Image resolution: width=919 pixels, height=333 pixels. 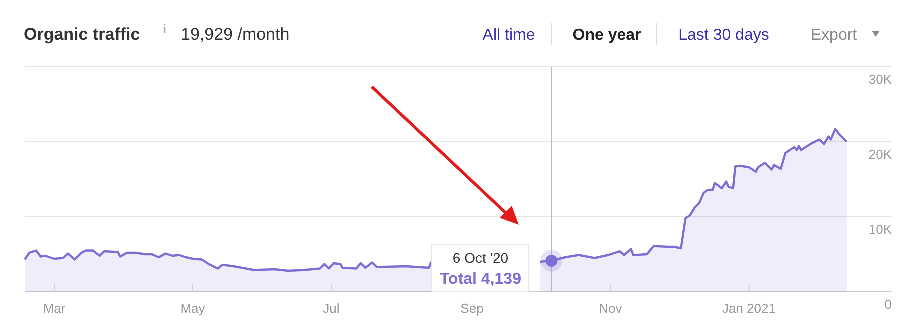 What do you see at coordinates (193, 308) in the screenshot?
I see `x-tick-label: May` at bounding box center [193, 308].